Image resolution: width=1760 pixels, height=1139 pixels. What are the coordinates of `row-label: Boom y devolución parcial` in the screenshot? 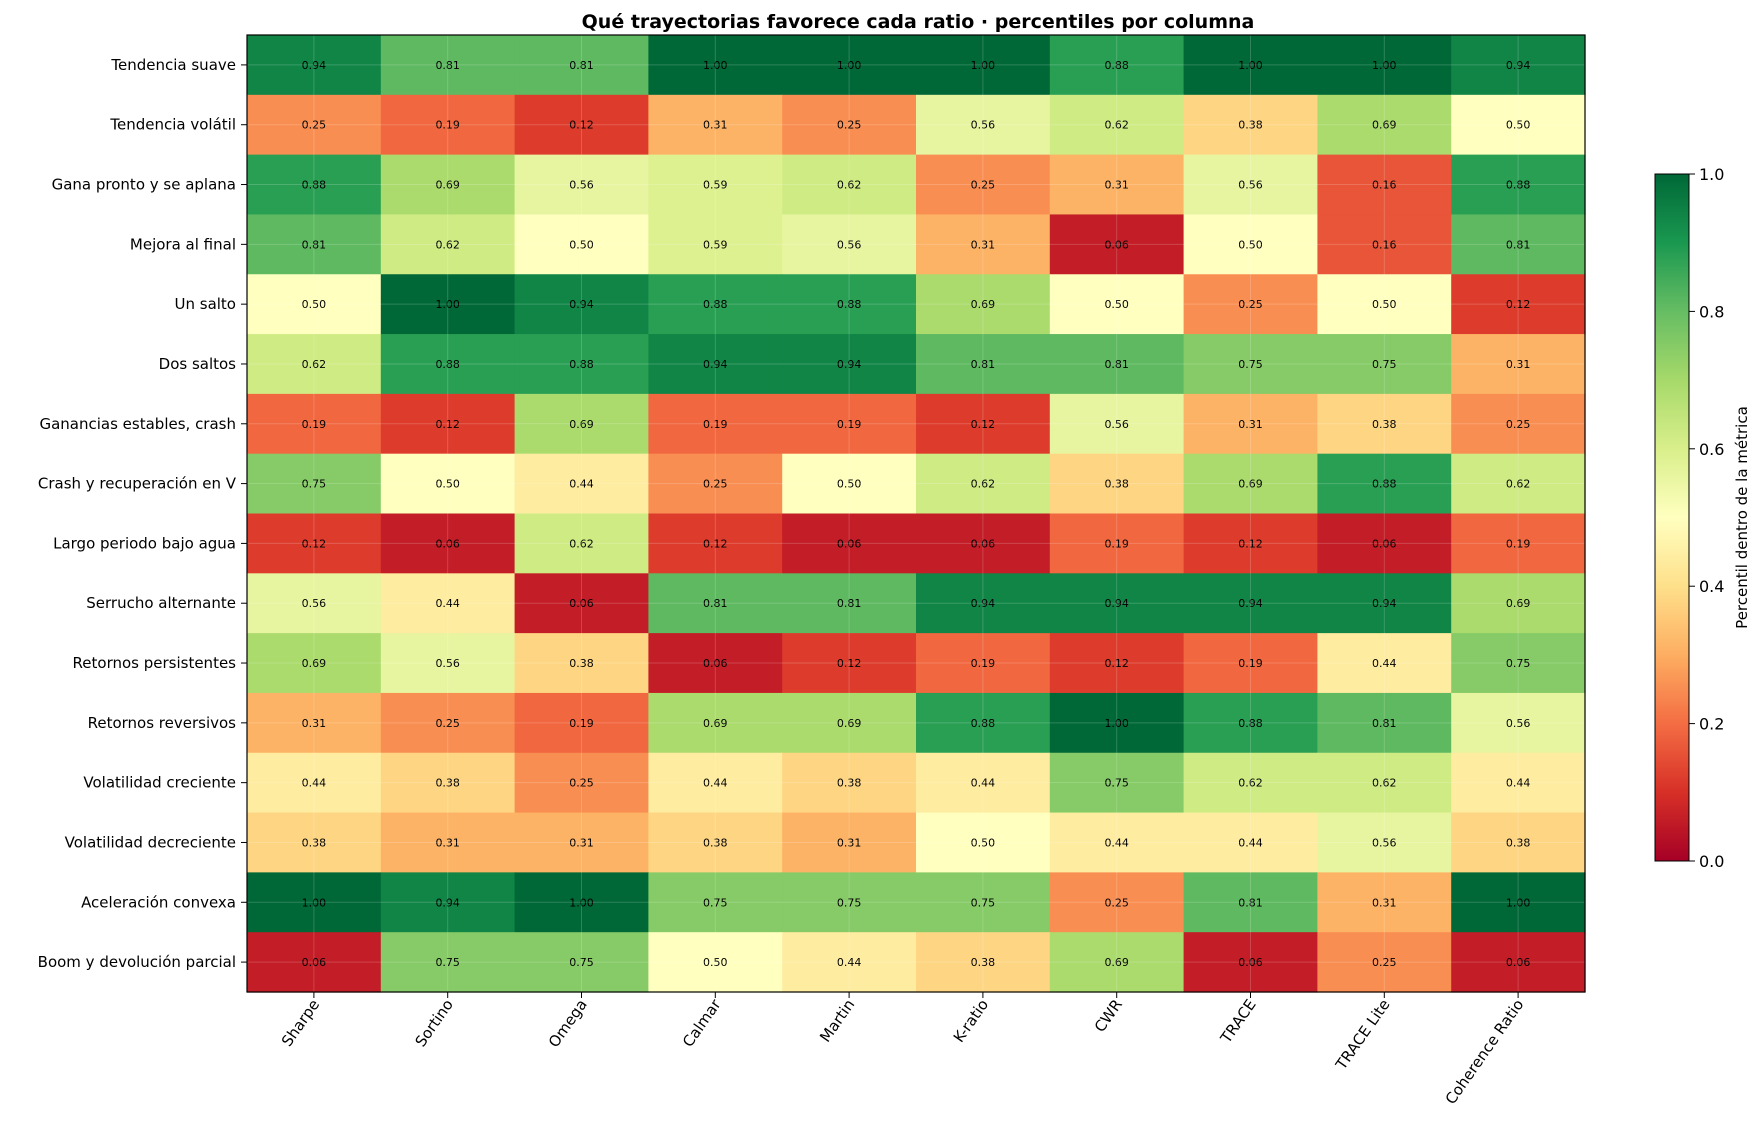 It's located at (137, 962).